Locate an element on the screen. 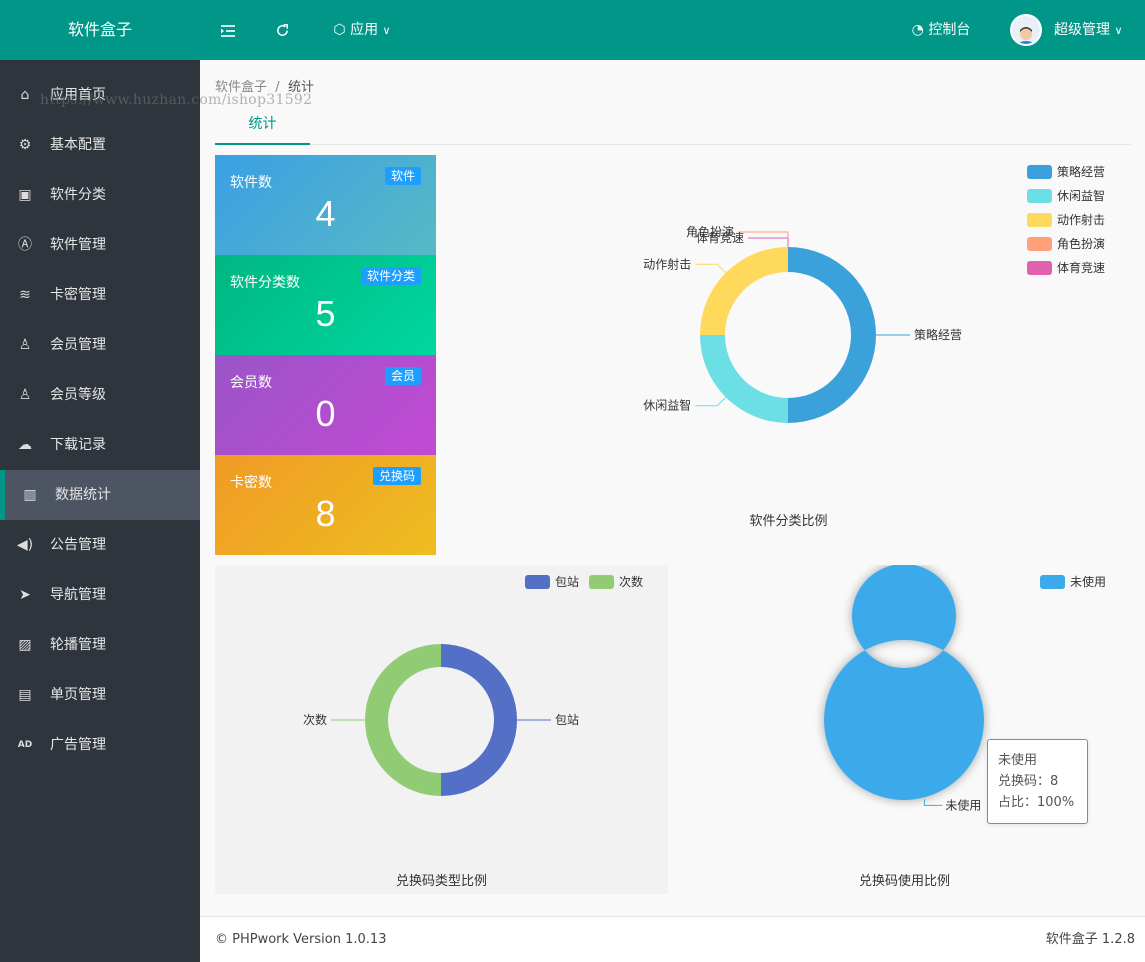 This screenshot has height=962, width=1145. sidebar-item-member-manage: ♙ 会员管理 is located at coordinates (100, 345).